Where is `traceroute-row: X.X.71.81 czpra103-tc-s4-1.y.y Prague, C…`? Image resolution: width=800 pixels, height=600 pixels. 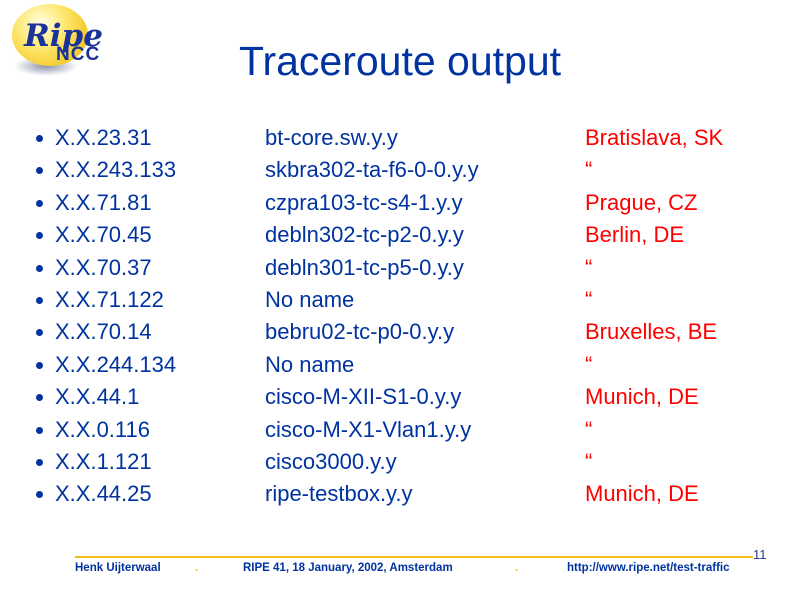
traceroute-row: X.X.71.81 czpra103-tc-s4-1.y.y Prague, C… is located at coordinates (400, 203).